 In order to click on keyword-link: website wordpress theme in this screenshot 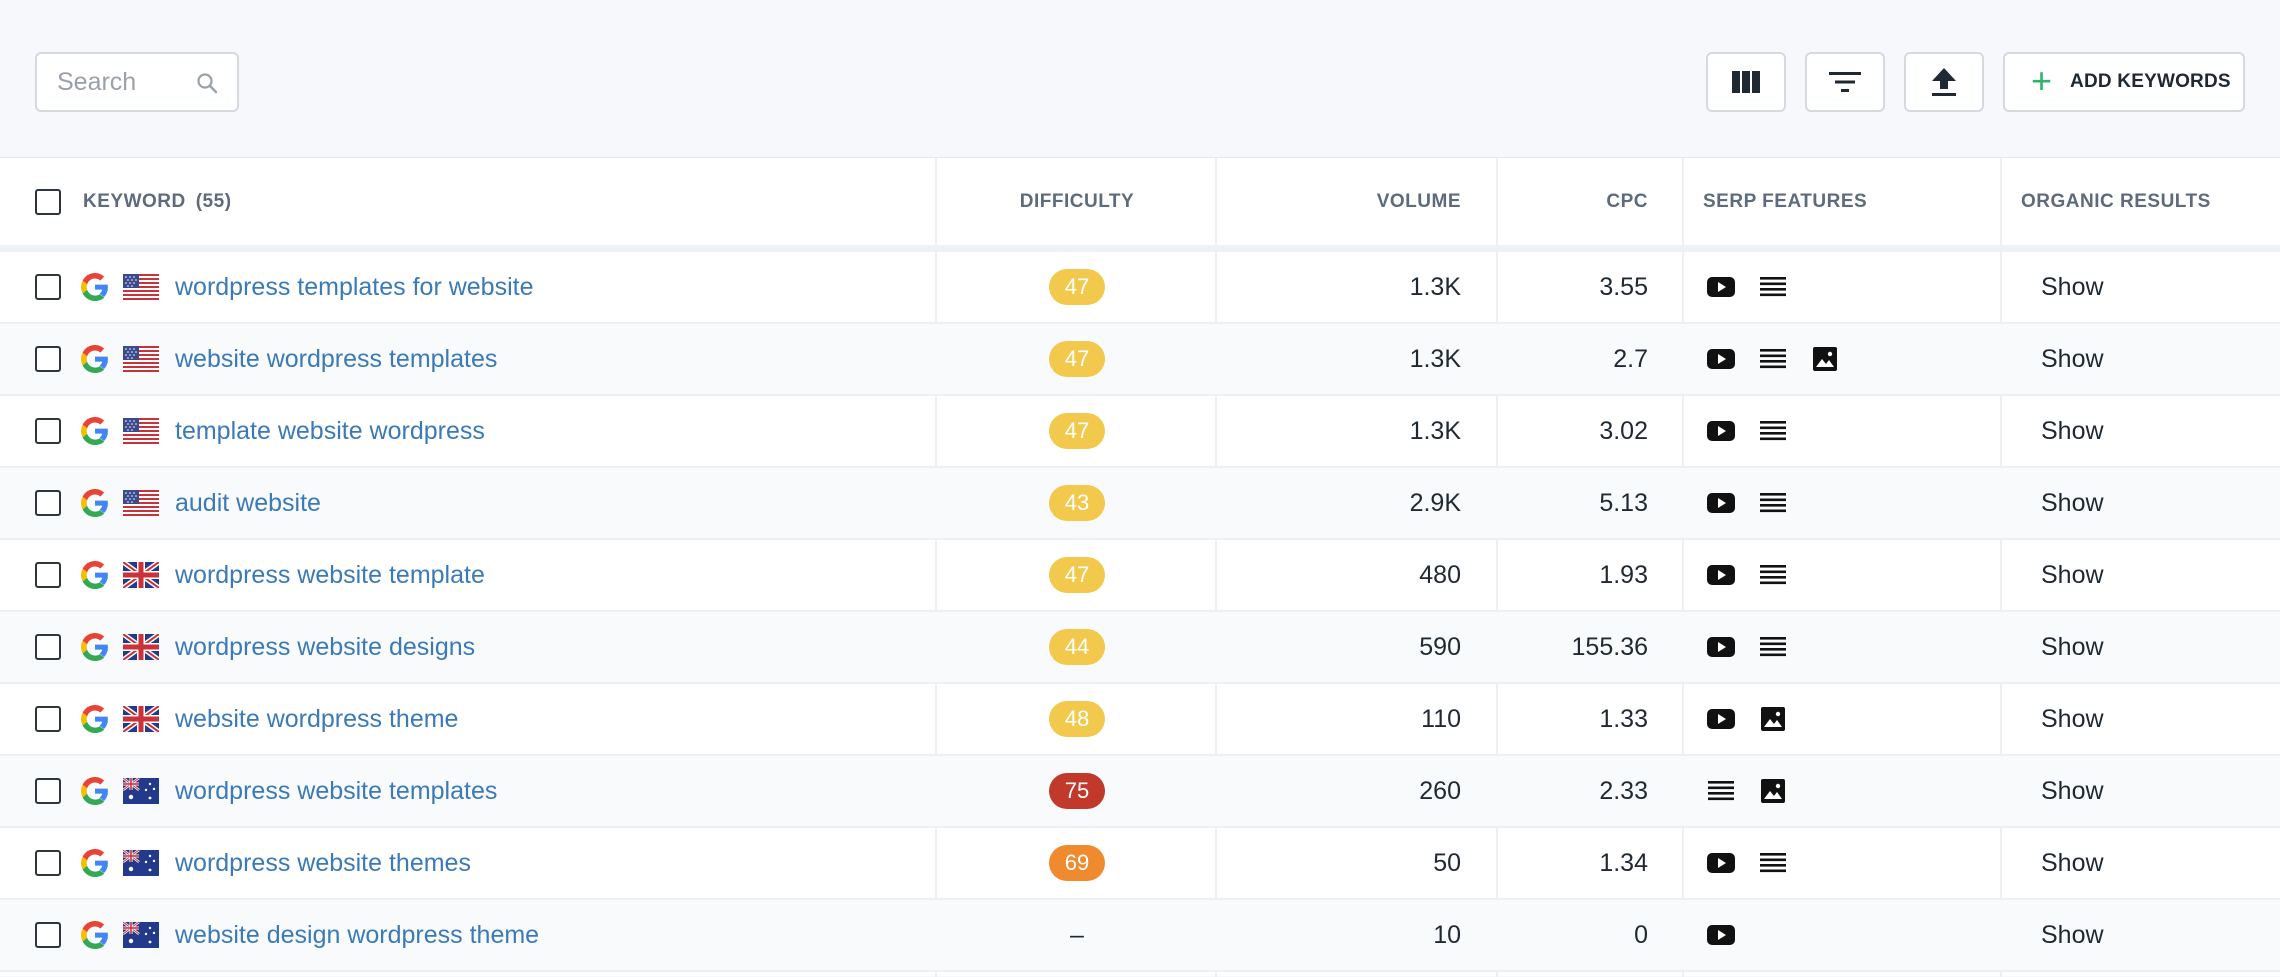, I will do `click(317, 718)`.